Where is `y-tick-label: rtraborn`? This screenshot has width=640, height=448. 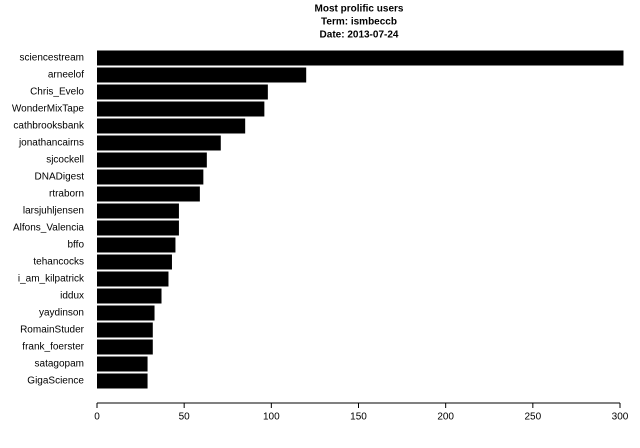 y-tick-label: rtraborn is located at coordinates (66, 194).